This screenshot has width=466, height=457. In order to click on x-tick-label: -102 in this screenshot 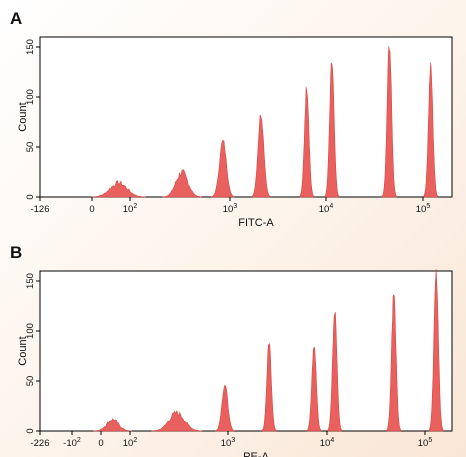, I will do `click(72, 443)`.